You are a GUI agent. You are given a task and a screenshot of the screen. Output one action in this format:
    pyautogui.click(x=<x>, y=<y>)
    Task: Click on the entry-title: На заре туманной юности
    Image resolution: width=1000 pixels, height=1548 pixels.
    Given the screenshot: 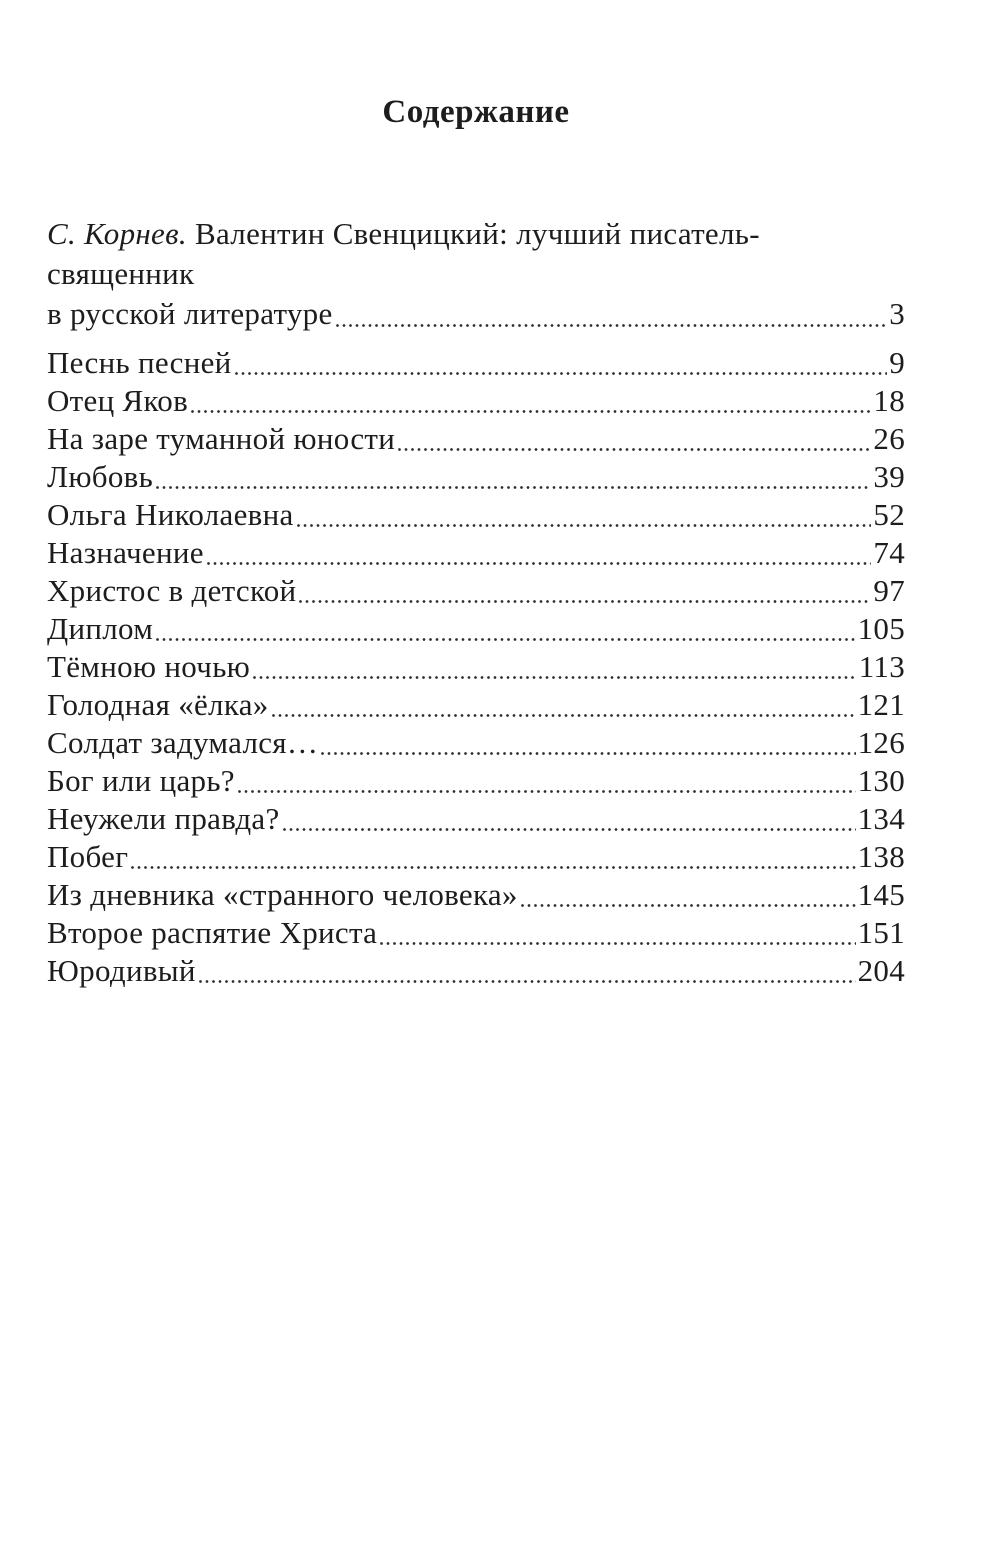 What is the action you would take?
    pyautogui.click(x=221, y=438)
    